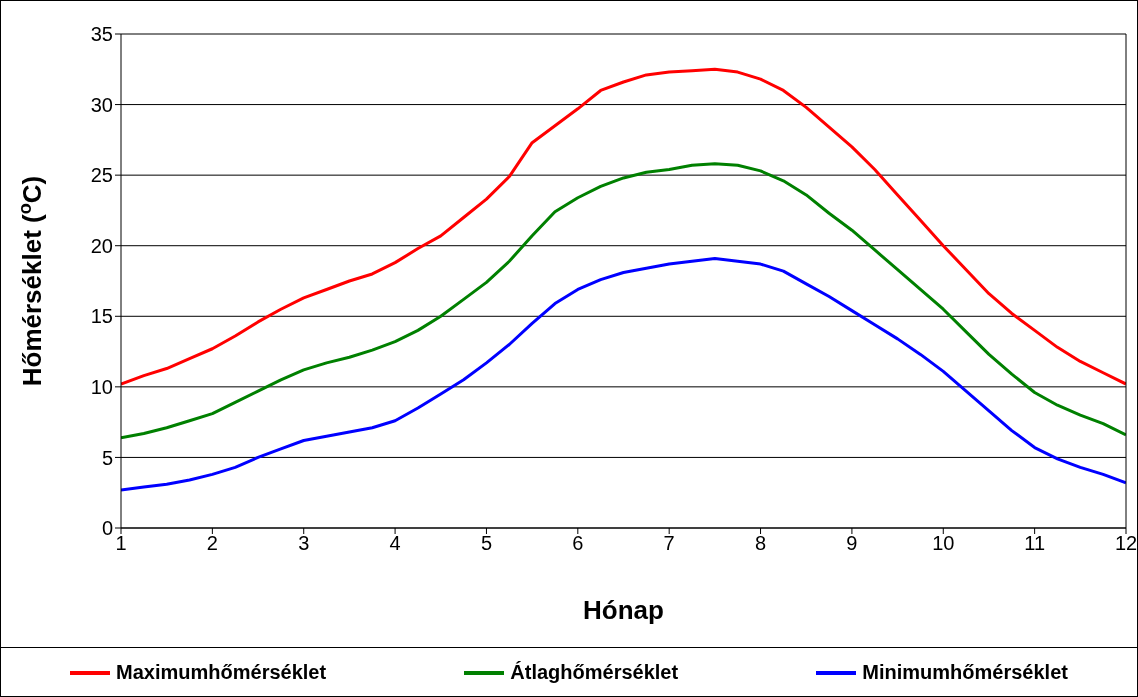 The width and height of the screenshot is (1138, 697). Describe the element at coordinates (121, 543) in the screenshot. I see `x-tick-label: 1` at that location.